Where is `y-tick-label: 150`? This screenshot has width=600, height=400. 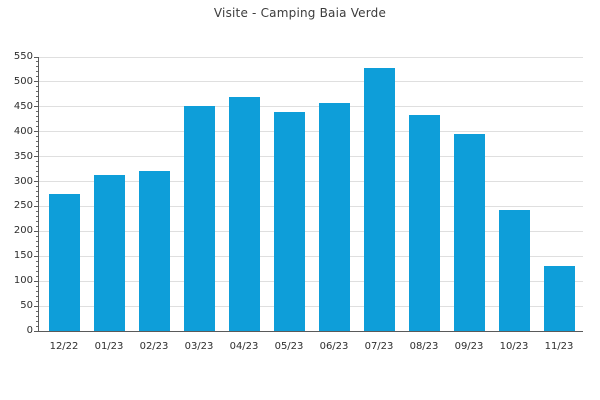 y-tick-label: 150 is located at coordinates (23, 256).